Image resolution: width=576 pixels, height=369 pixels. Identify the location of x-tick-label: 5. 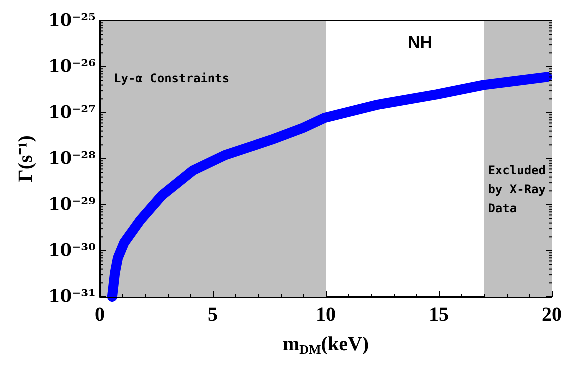
(213, 315).